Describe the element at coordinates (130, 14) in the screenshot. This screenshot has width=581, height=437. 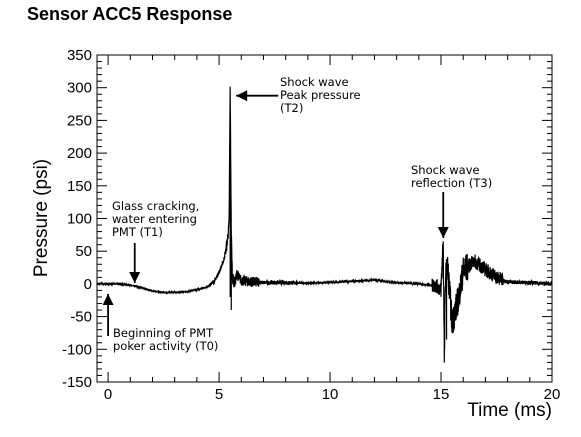
I see `chart-title: Sensor ACC5 Response` at that location.